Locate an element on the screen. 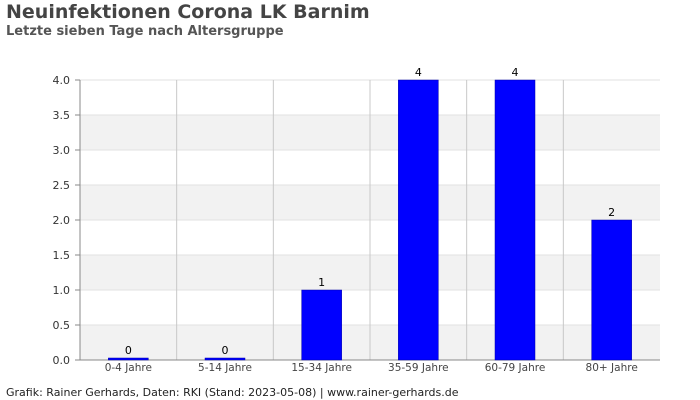 The image size is (700, 400). x-tick-label: 0-4 Jahre is located at coordinates (128, 368).